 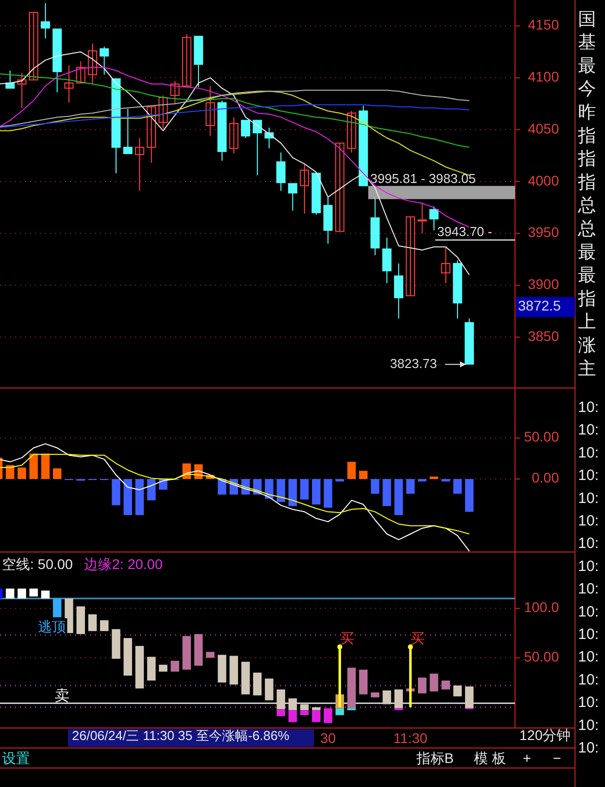 What do you see at coordinates (464, 231) in the screenshot?
I see `ref-line-label: 3943.70 -` at bounding box center [464, 231].